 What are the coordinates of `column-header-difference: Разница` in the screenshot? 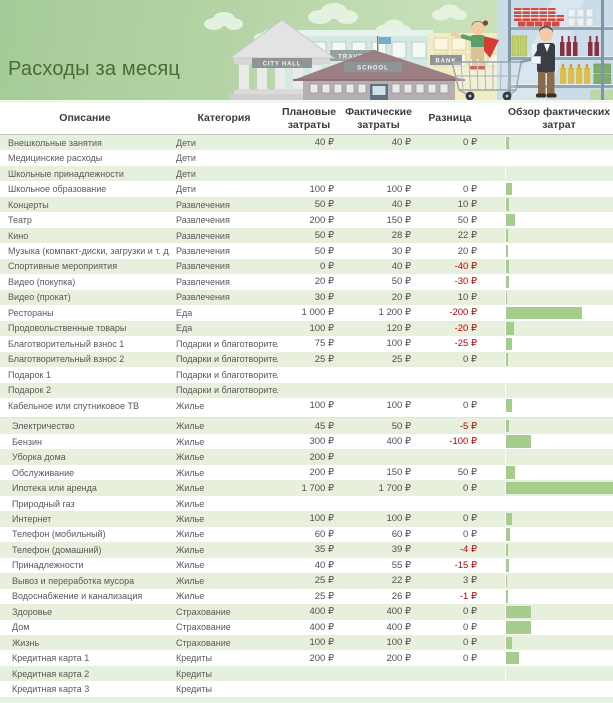 It's located at (450, 118).